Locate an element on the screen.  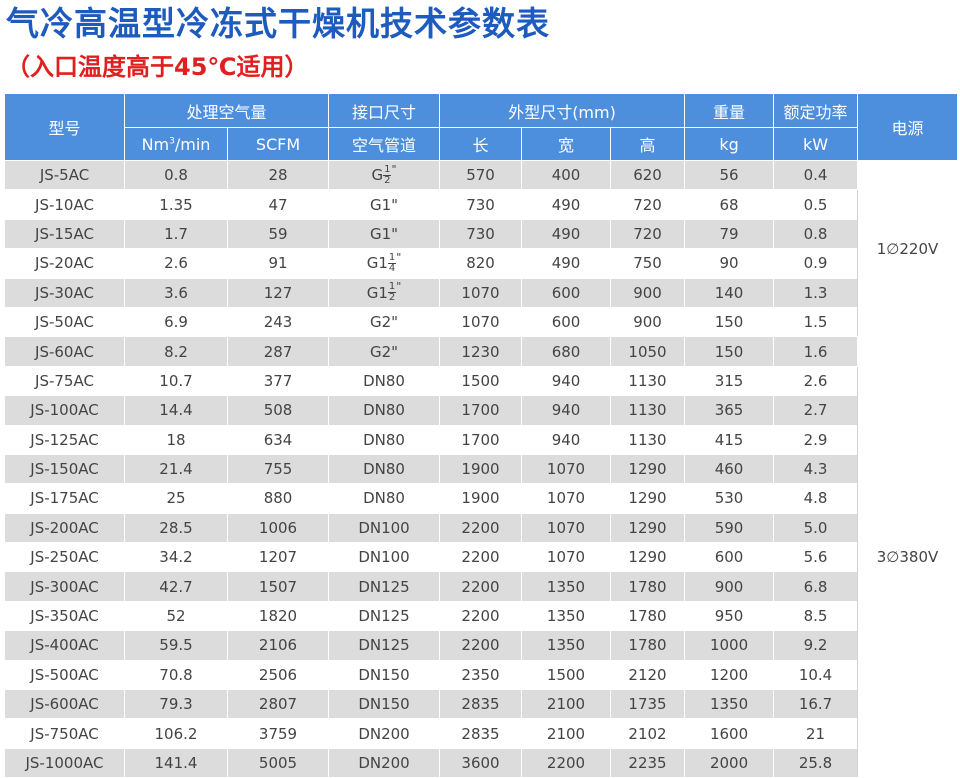
table-row: JS-175AC 25 880 DN80 1900 1070 1290 530 4.8 is located at coordinates (481, 498).